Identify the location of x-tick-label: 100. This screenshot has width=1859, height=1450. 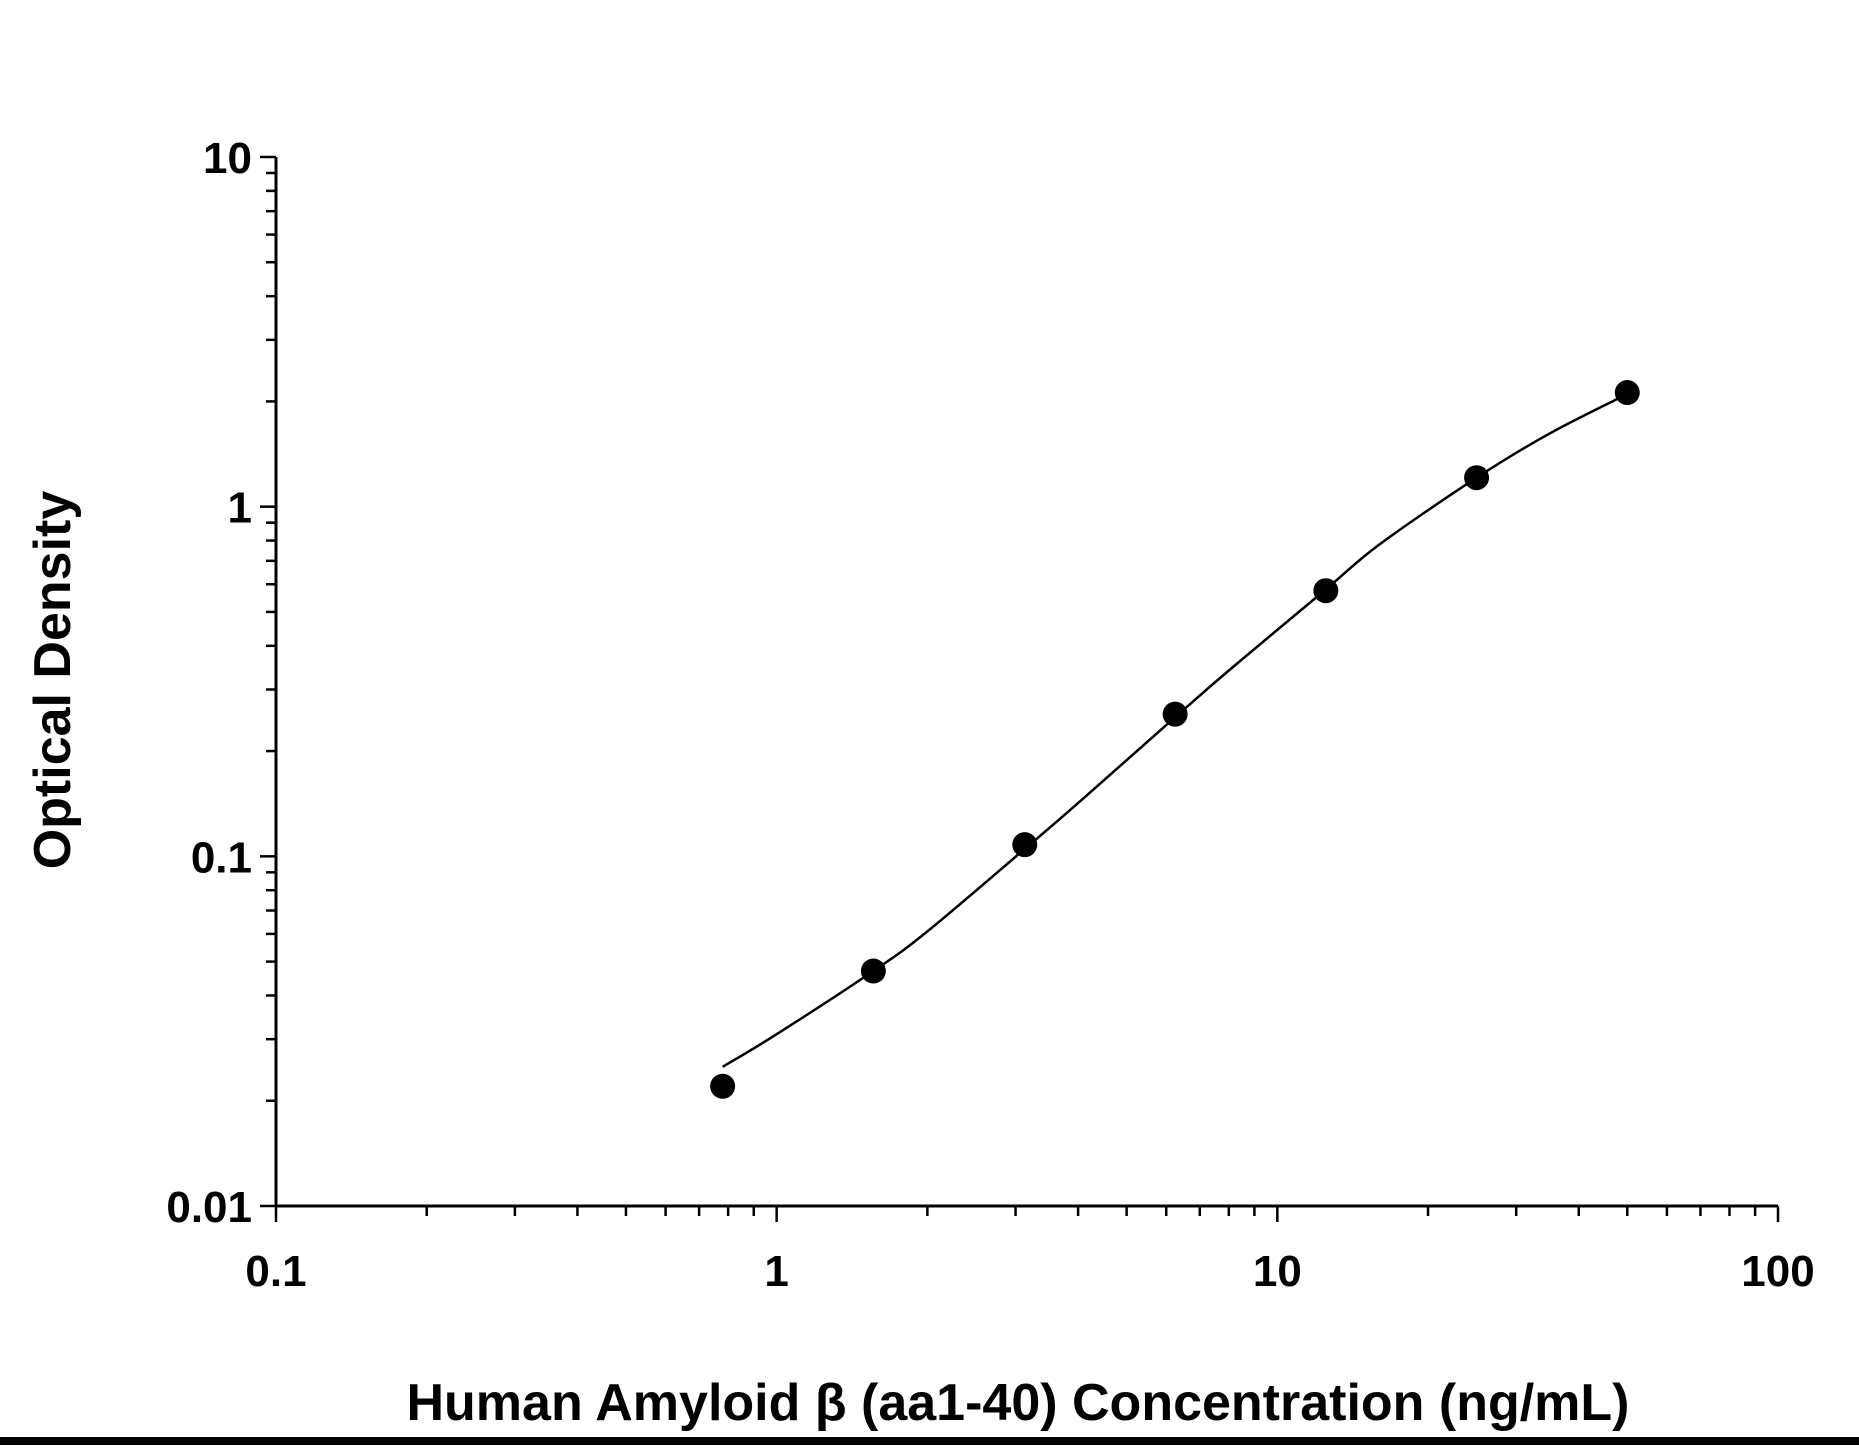
(1777, 1271).